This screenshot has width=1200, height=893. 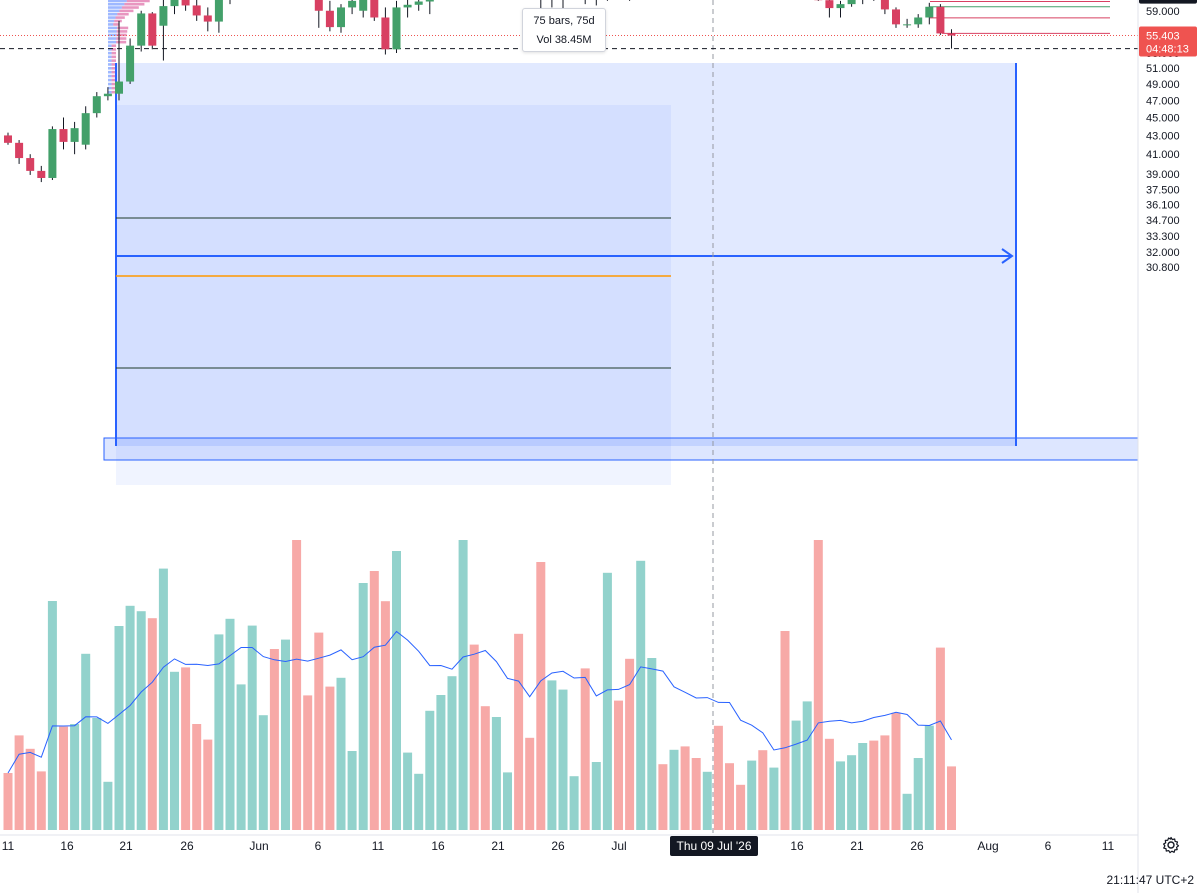 What do you see at coordinates (67, 846) in the screenshot?
I see `time-tick-label: 16` at bounding box center [67, 846].